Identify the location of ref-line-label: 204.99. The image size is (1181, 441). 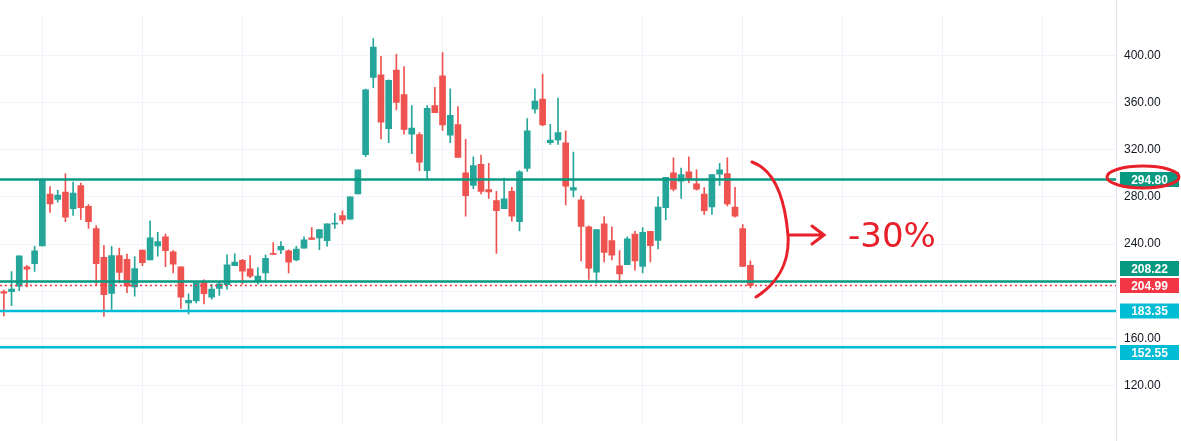
(1150, 285).